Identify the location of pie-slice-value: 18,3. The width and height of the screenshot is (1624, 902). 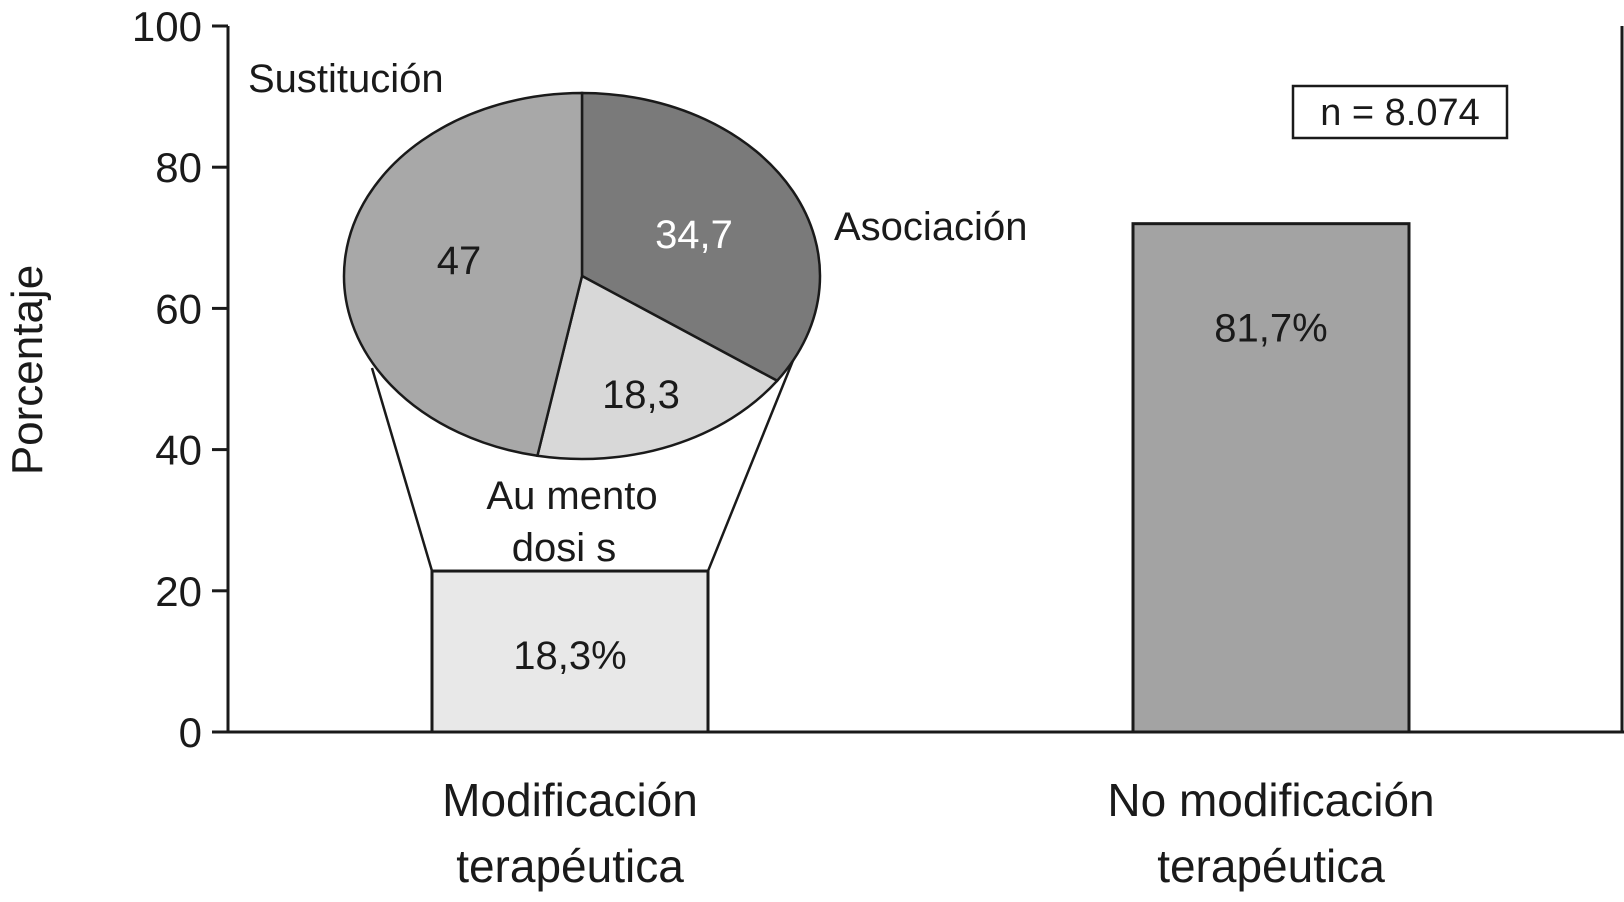
(641, 395).